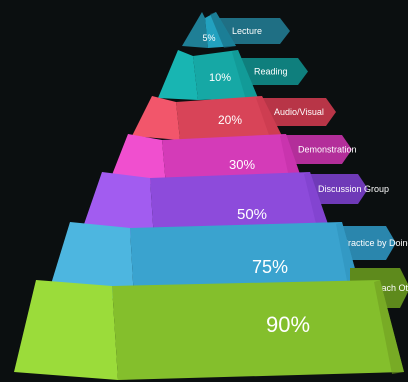 The height and width of the screenshot is (382, 408). Describe the element at coordinates (220, 78) in the screenshot. I see `level-percent: 10%` at that location.